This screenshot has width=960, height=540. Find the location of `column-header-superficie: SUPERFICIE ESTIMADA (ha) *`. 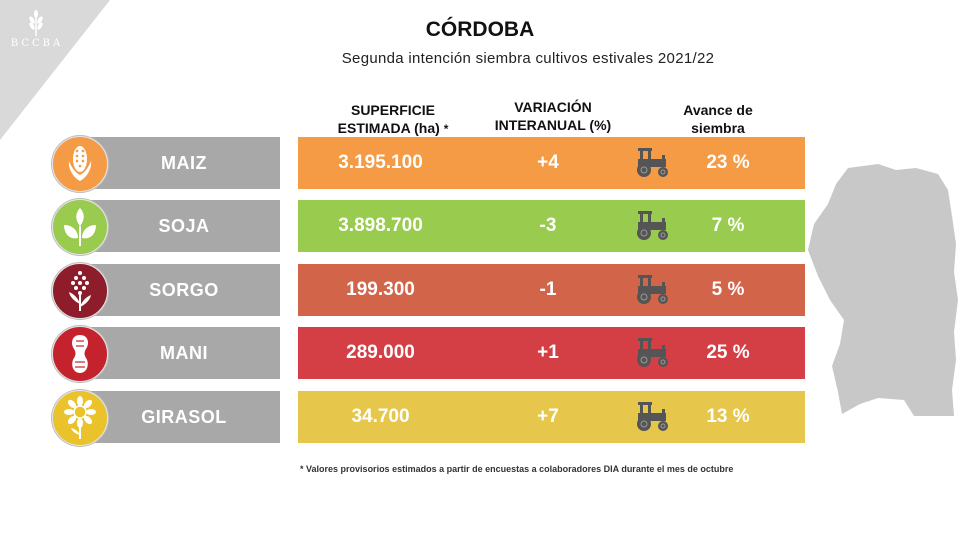

column-header-superficie: SUPERFICIE ESTIMADA (ha) * is located at coordinates (393, 119).